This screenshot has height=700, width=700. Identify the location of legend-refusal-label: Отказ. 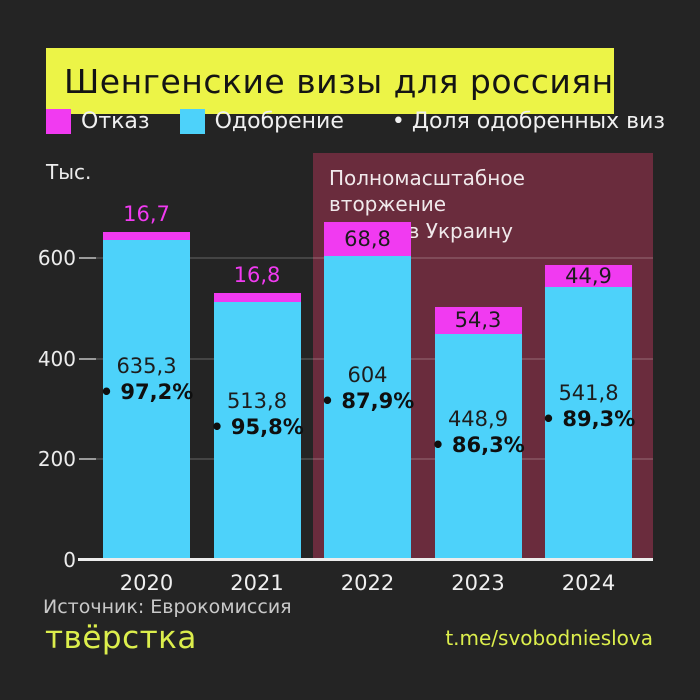
(115, 121).